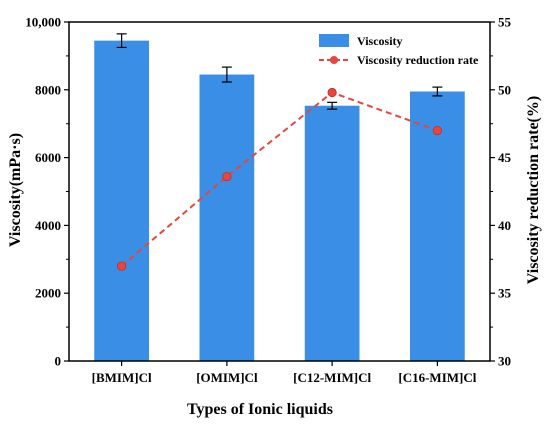 This screenshot has width=550, height=424. What do you see at coordinates (399, 50) in the screenshot?
I see `legend: Viscosity Viscosity reduction rate` at bounding box center [399, 50].